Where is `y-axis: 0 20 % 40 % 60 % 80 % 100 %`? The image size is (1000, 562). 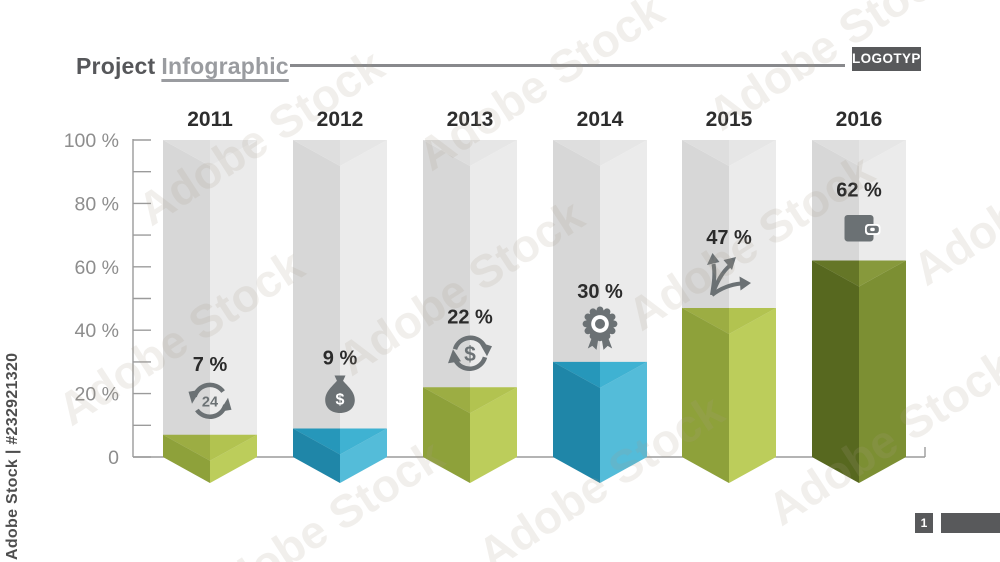 y-axis: 0 20 % 40 % 60 % 80 % 100 % is located at coordinates (107, 299).